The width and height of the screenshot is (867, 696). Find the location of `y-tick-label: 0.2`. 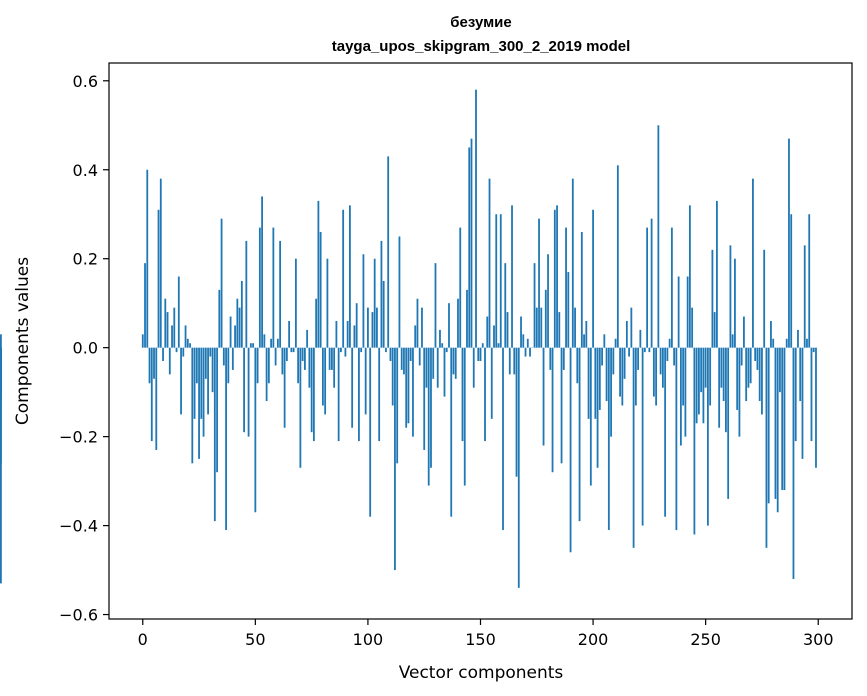

y-tick-label: 0.2 is located at coordinates (85, 259).